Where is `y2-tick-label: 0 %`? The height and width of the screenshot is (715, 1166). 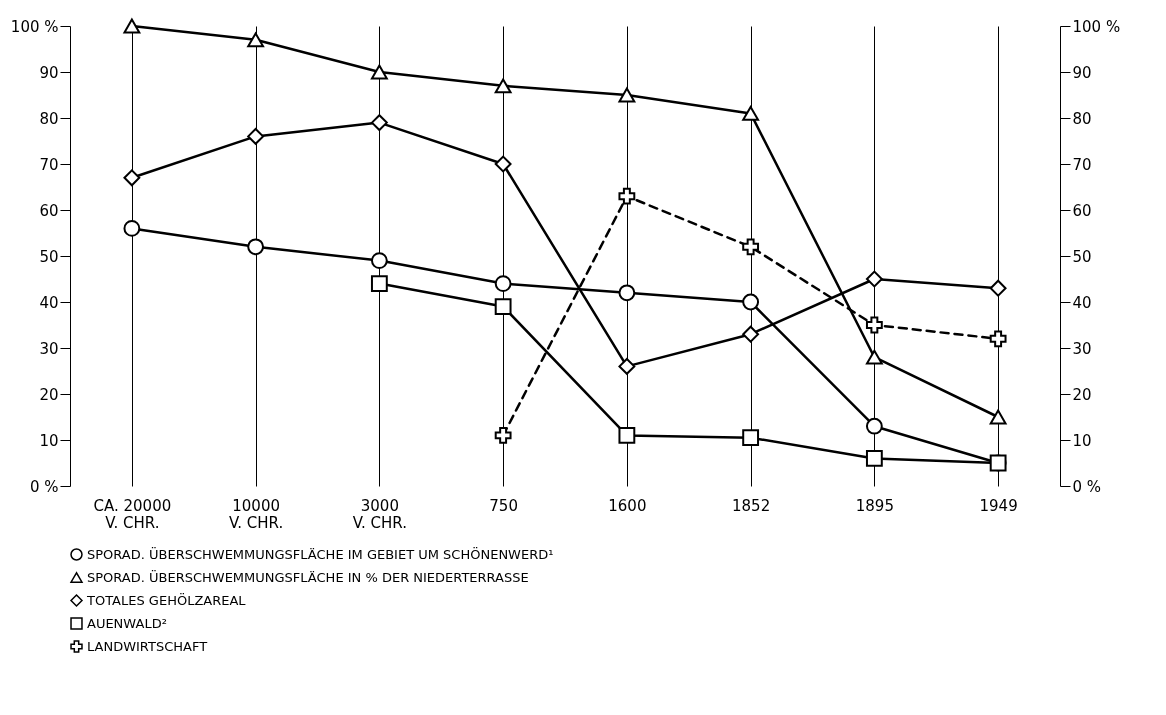
y2-tick-label: 0 % is located at coordinates (1087, 486).